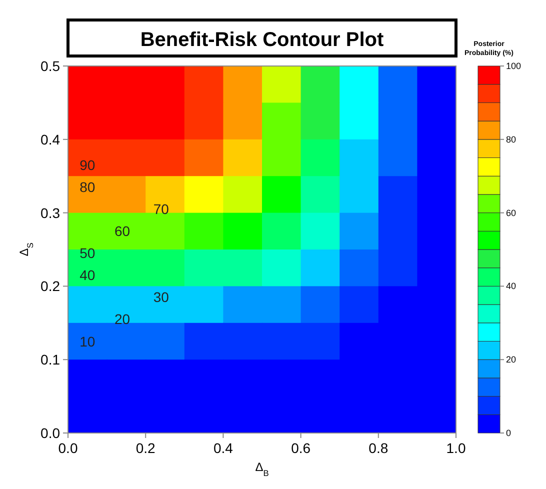 This screenshot has height=489, width=546. I want to click on x-tick-label: 0.2, so click(146, 448).